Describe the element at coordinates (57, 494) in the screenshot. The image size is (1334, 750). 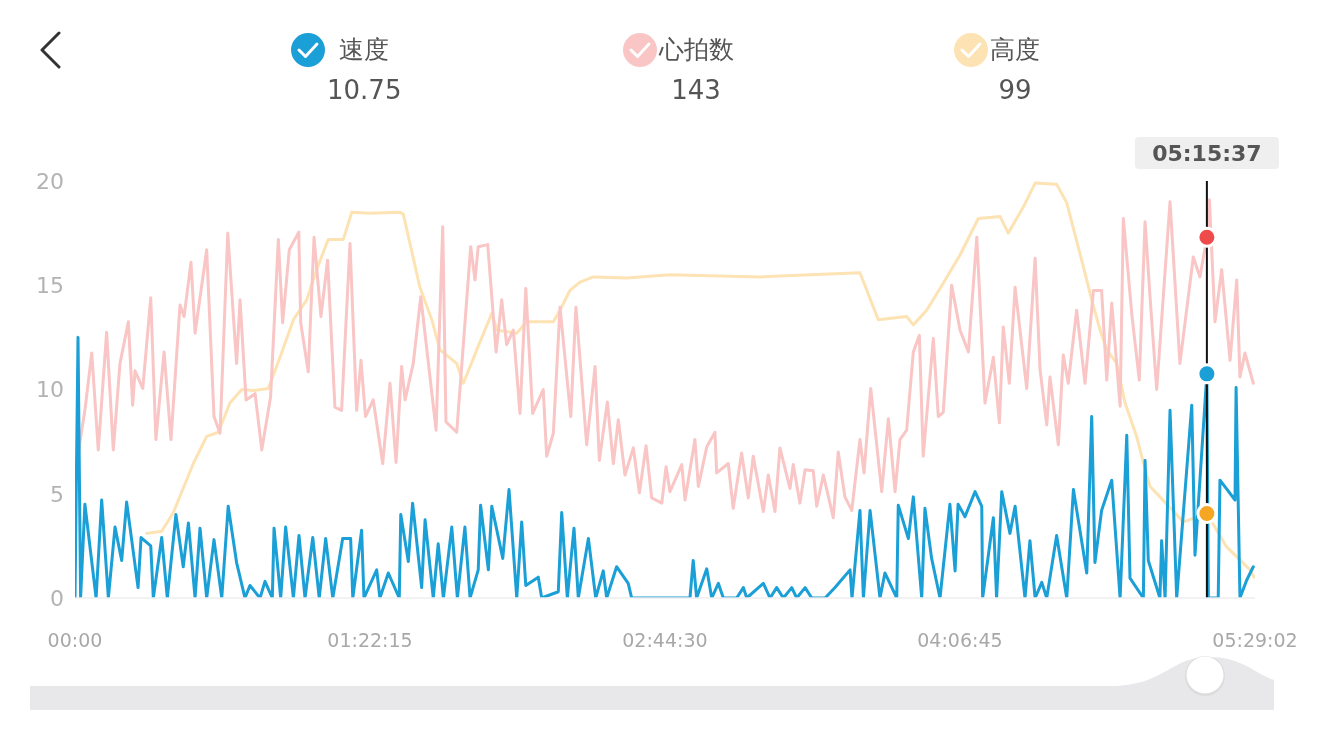
I see `y-tick-label: 5` at that location.